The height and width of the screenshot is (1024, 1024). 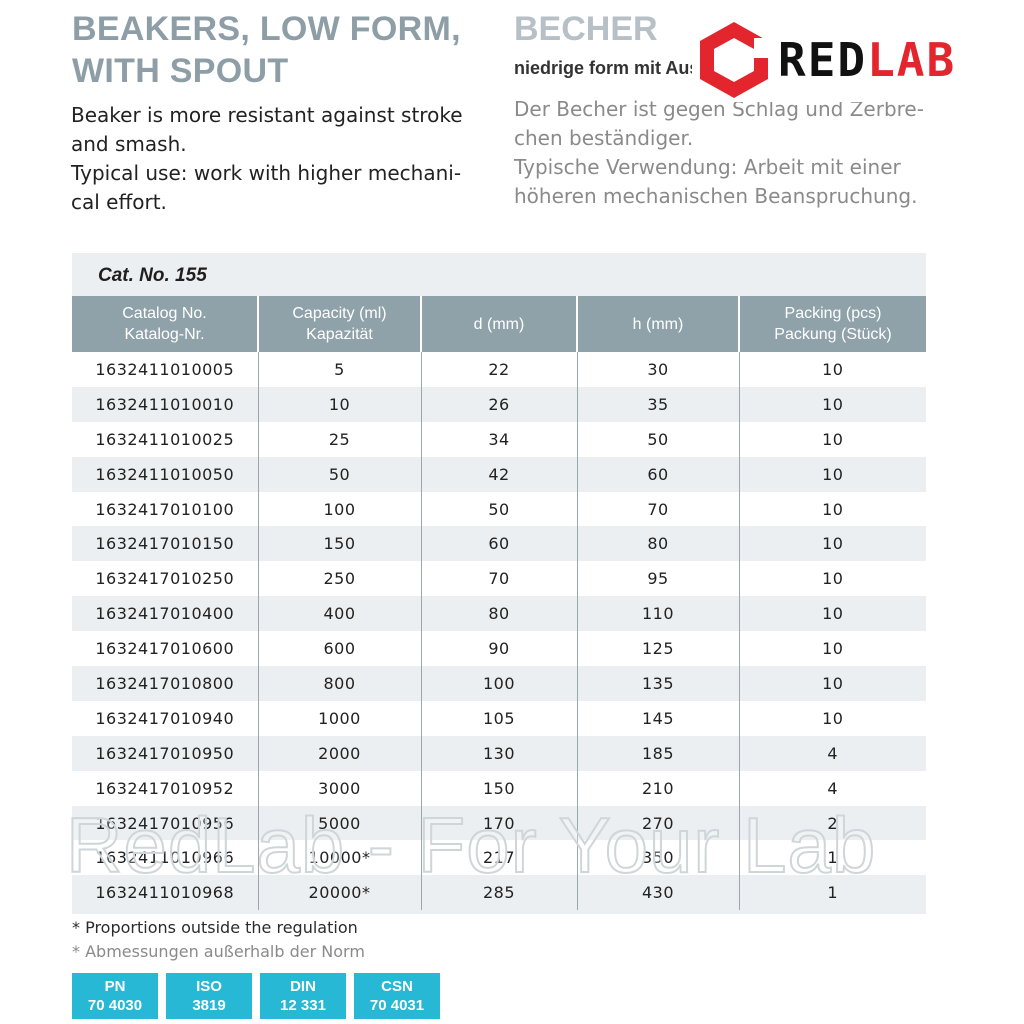 What do you see at coordinates (604, 138) in the screenshot?
I see `german-description-line: chen beständiger.` at bounding box center [604, 138].